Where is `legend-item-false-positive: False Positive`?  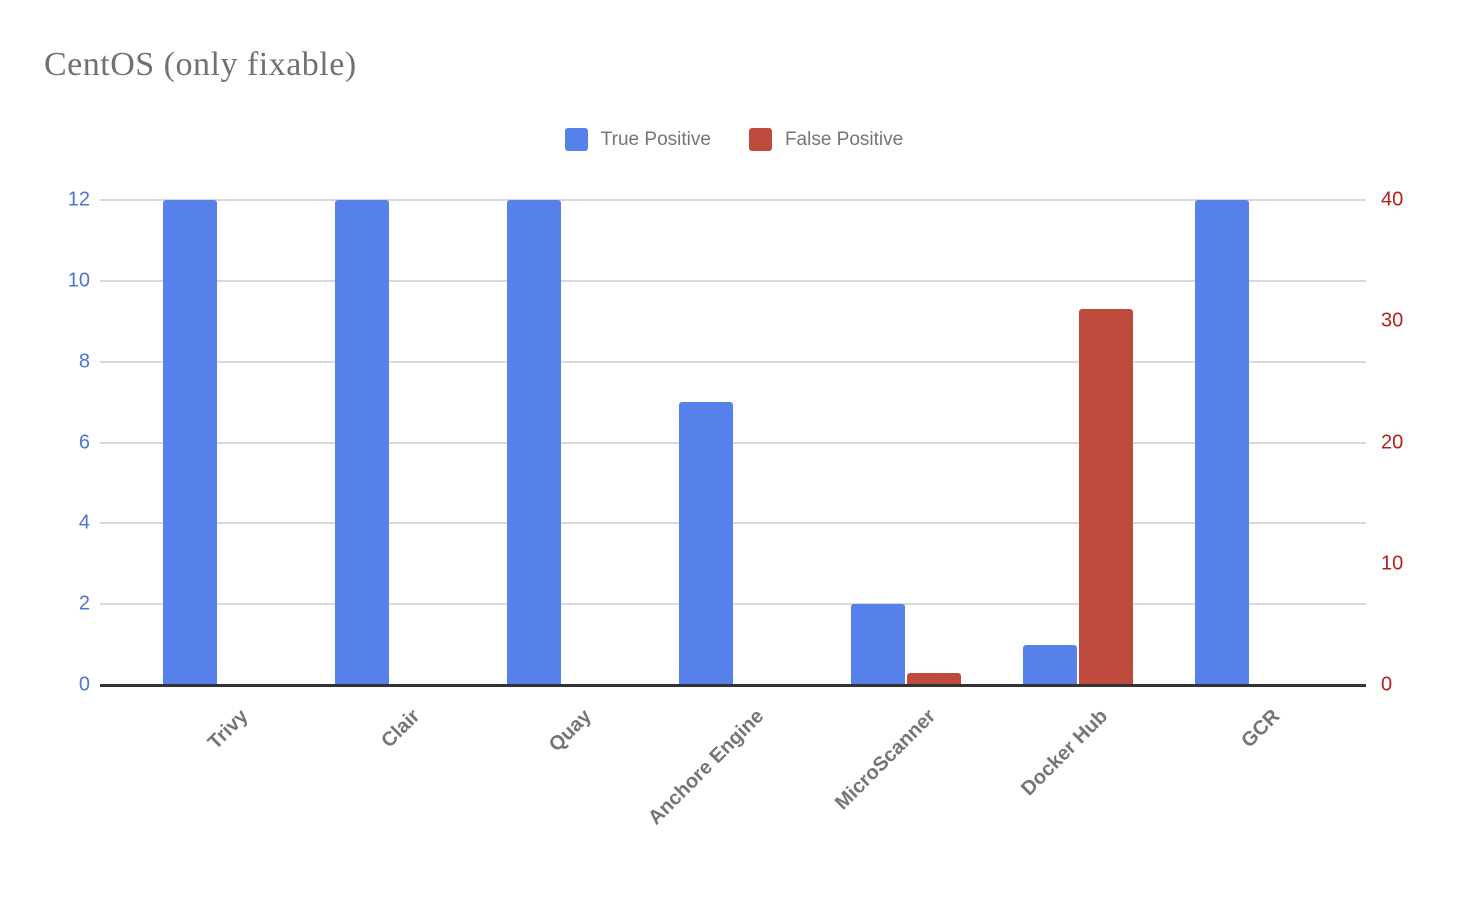
legend-item-false-positive: False Positive is located at coordinates (826, 139).